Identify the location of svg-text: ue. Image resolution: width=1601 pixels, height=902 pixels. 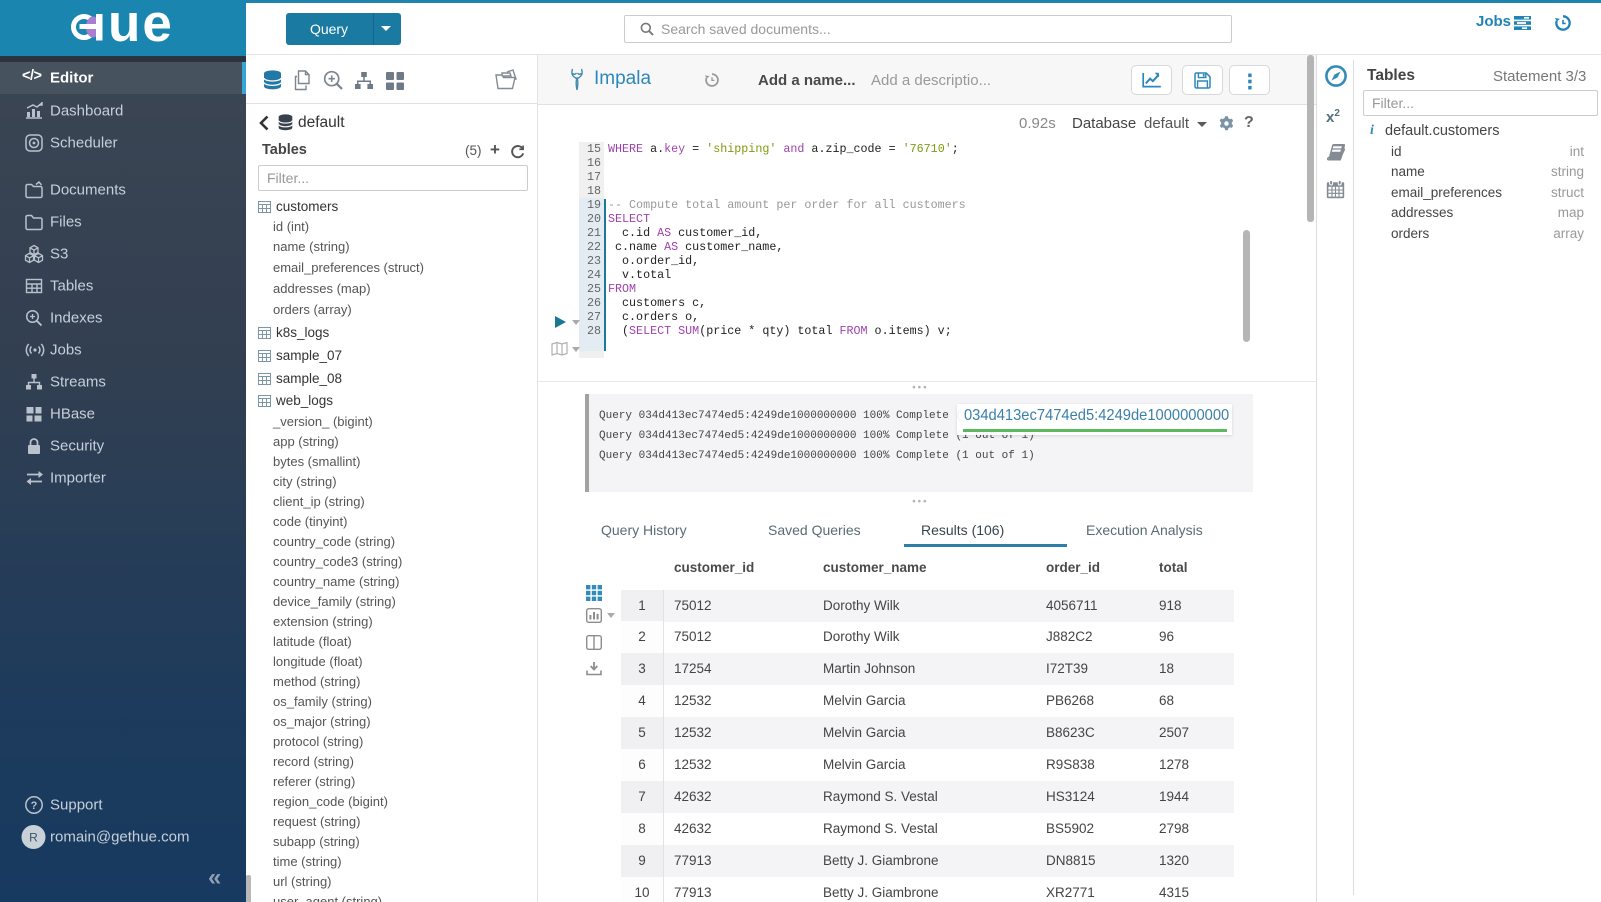
(141, 28).